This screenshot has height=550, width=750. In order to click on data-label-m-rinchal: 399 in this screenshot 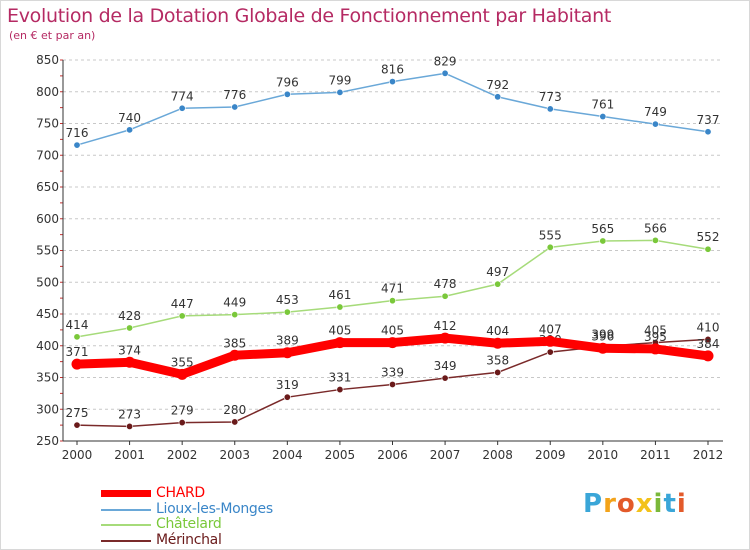, I will do `click(602, 334)`.